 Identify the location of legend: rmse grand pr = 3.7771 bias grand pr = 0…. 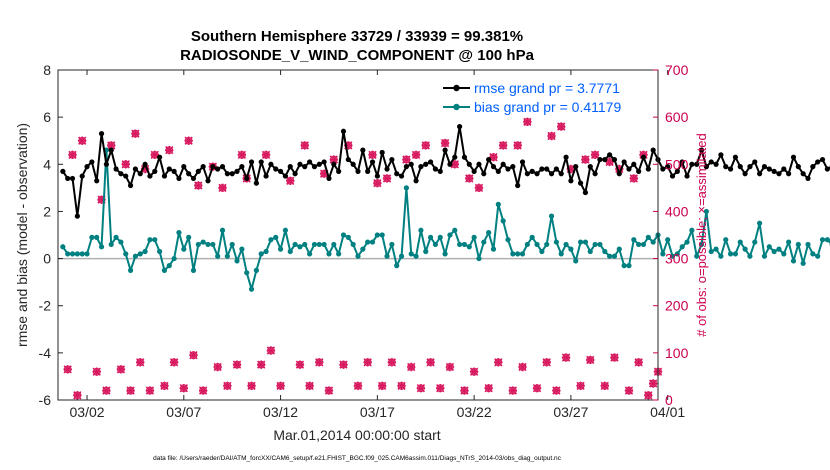
(543, 97).